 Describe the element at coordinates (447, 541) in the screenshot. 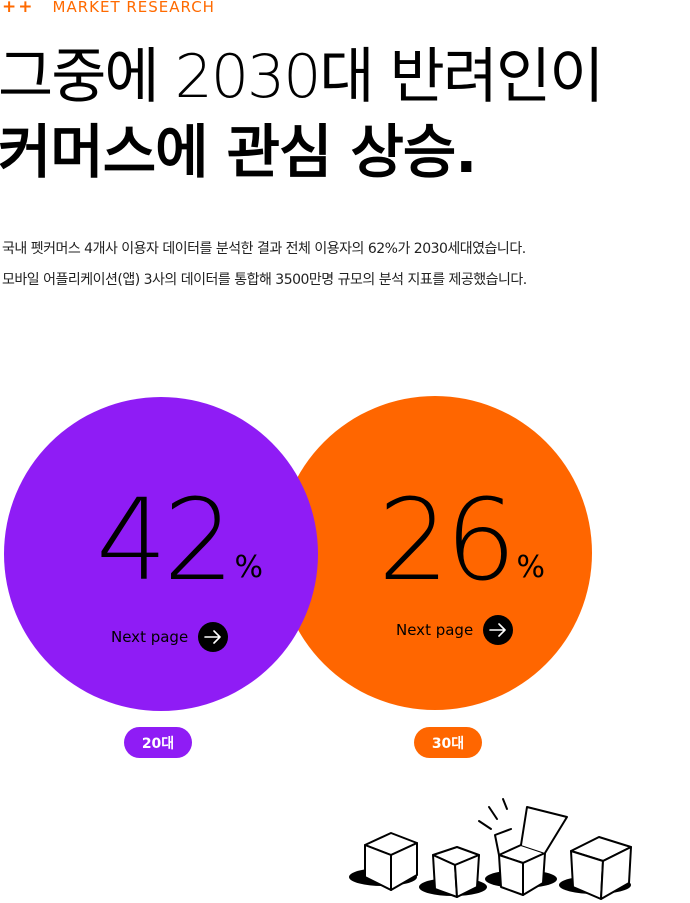

I see `stat-number-30s: 26` at that location.